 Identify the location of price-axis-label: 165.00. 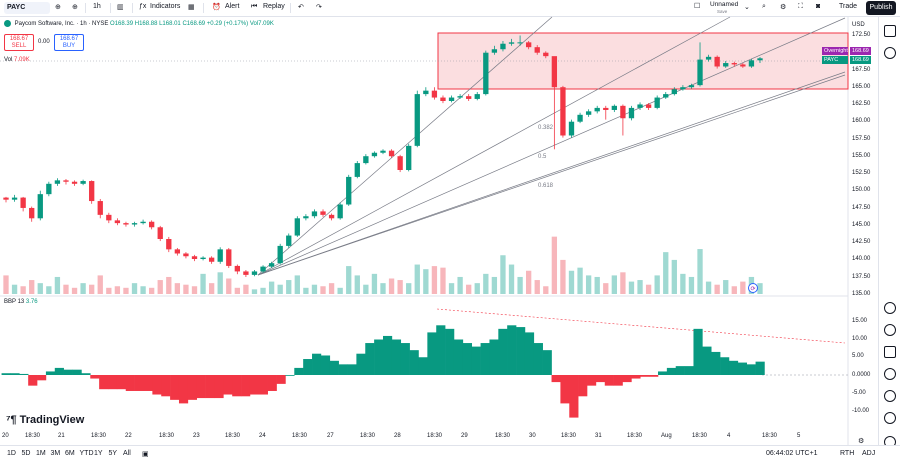
(861, 86).